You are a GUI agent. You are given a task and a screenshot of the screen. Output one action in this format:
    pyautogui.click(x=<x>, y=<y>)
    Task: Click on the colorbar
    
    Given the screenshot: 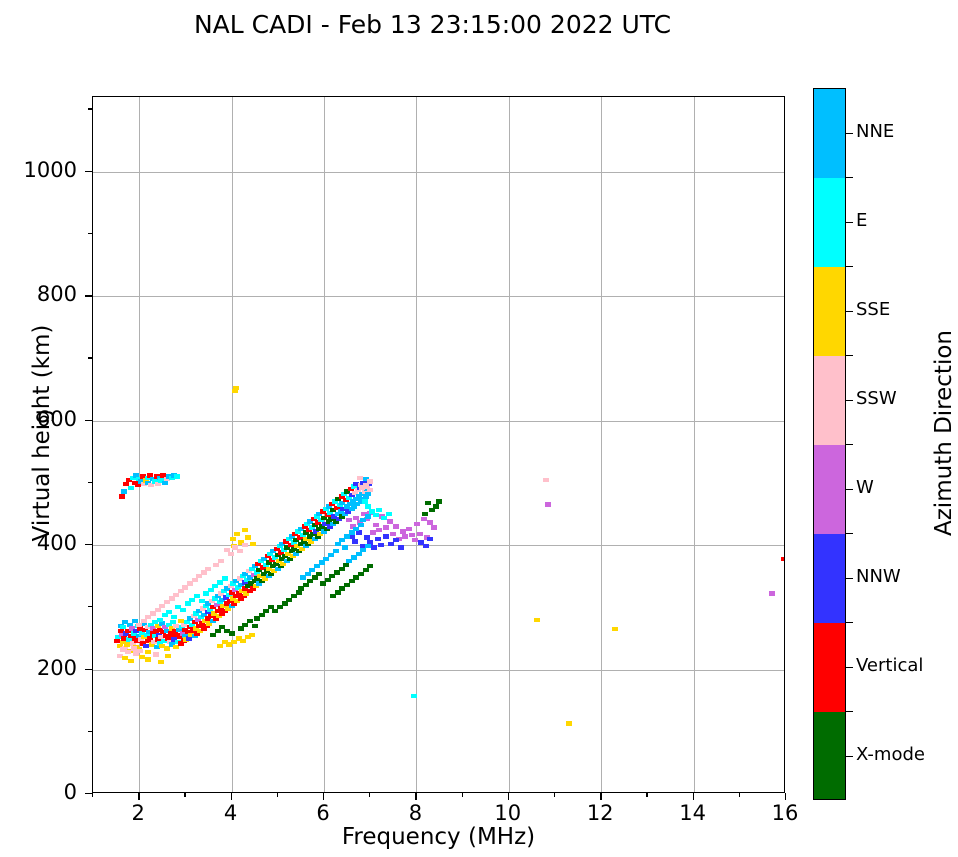 What is the action you would take?
    pyautogui.click(x=829, y=444)
    